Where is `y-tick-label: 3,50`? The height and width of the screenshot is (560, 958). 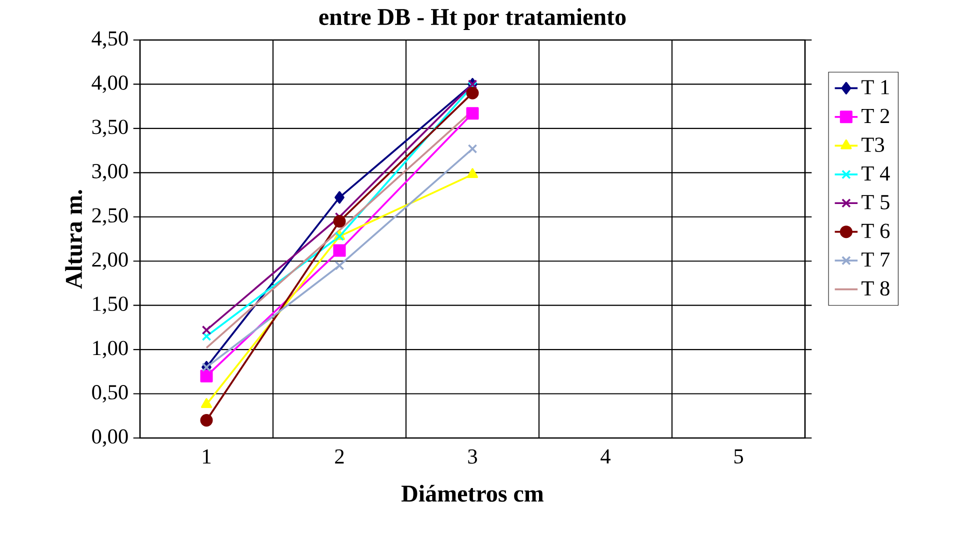 y-tick-label: 3,50 is located at coordinates (110, 129).